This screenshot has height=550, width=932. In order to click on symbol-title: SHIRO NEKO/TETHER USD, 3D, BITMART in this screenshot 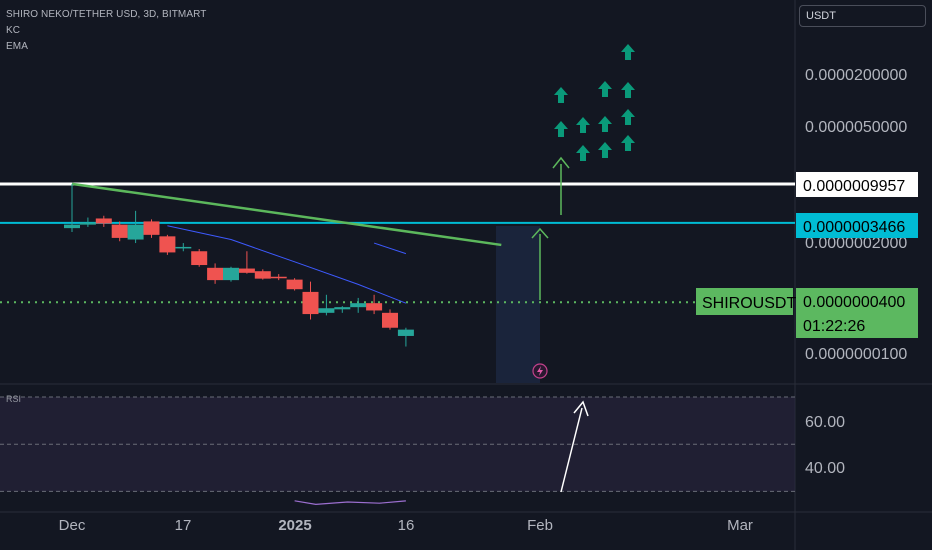, I will do `click(106, 14)`.